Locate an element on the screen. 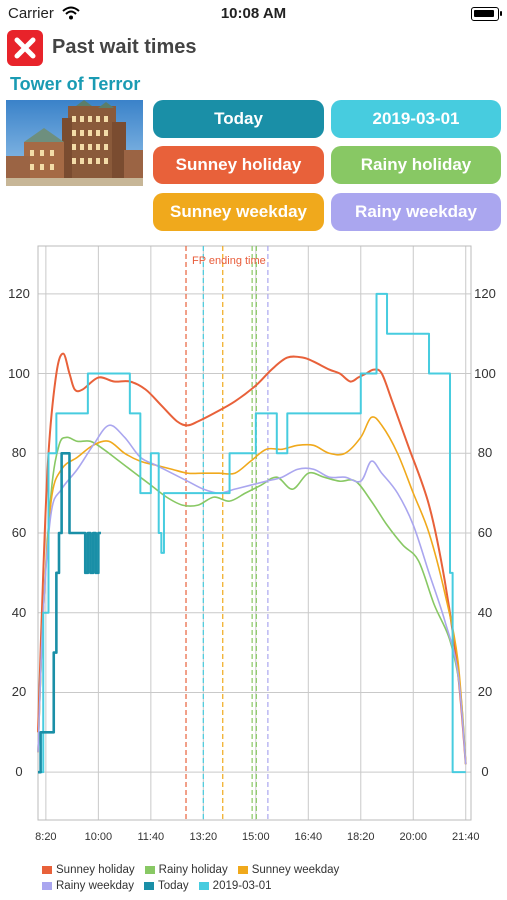 The image size is (507, 900). legend-label: 2019-03-01 is located at coordinates (242, 886).